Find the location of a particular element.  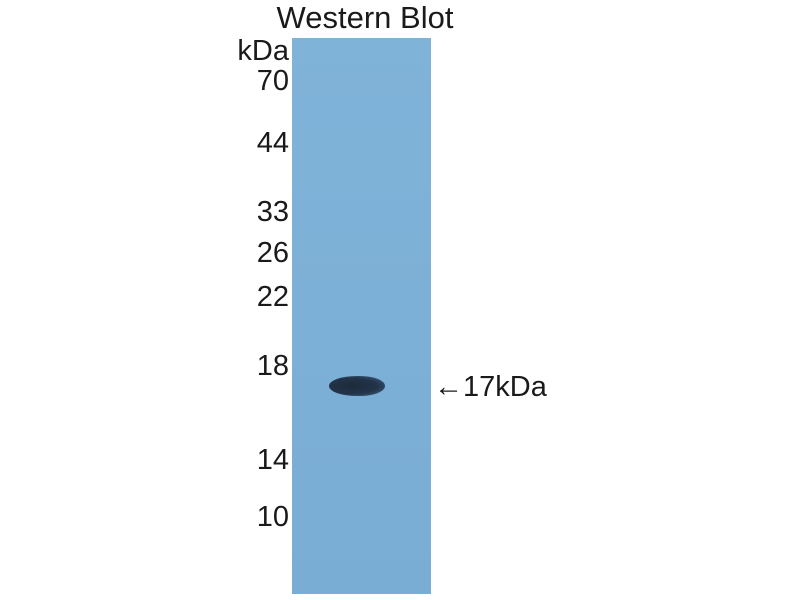

marker-33: 33 is located at coordinates (272, 212).